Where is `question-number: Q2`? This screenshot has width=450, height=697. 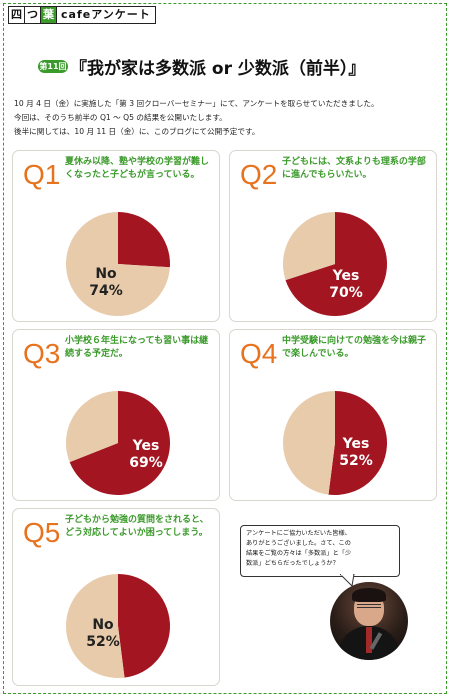
question-number: Q2 is located at coordinates (259, 174).